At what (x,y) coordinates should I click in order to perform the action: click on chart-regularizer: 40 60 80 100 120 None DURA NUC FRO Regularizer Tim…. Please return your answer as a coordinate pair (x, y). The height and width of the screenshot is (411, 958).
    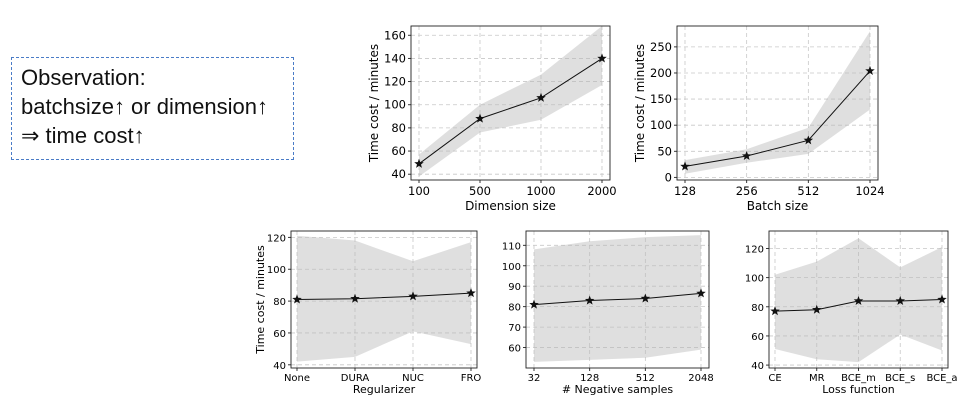
    Looking at the image, I should click on (368, 313).